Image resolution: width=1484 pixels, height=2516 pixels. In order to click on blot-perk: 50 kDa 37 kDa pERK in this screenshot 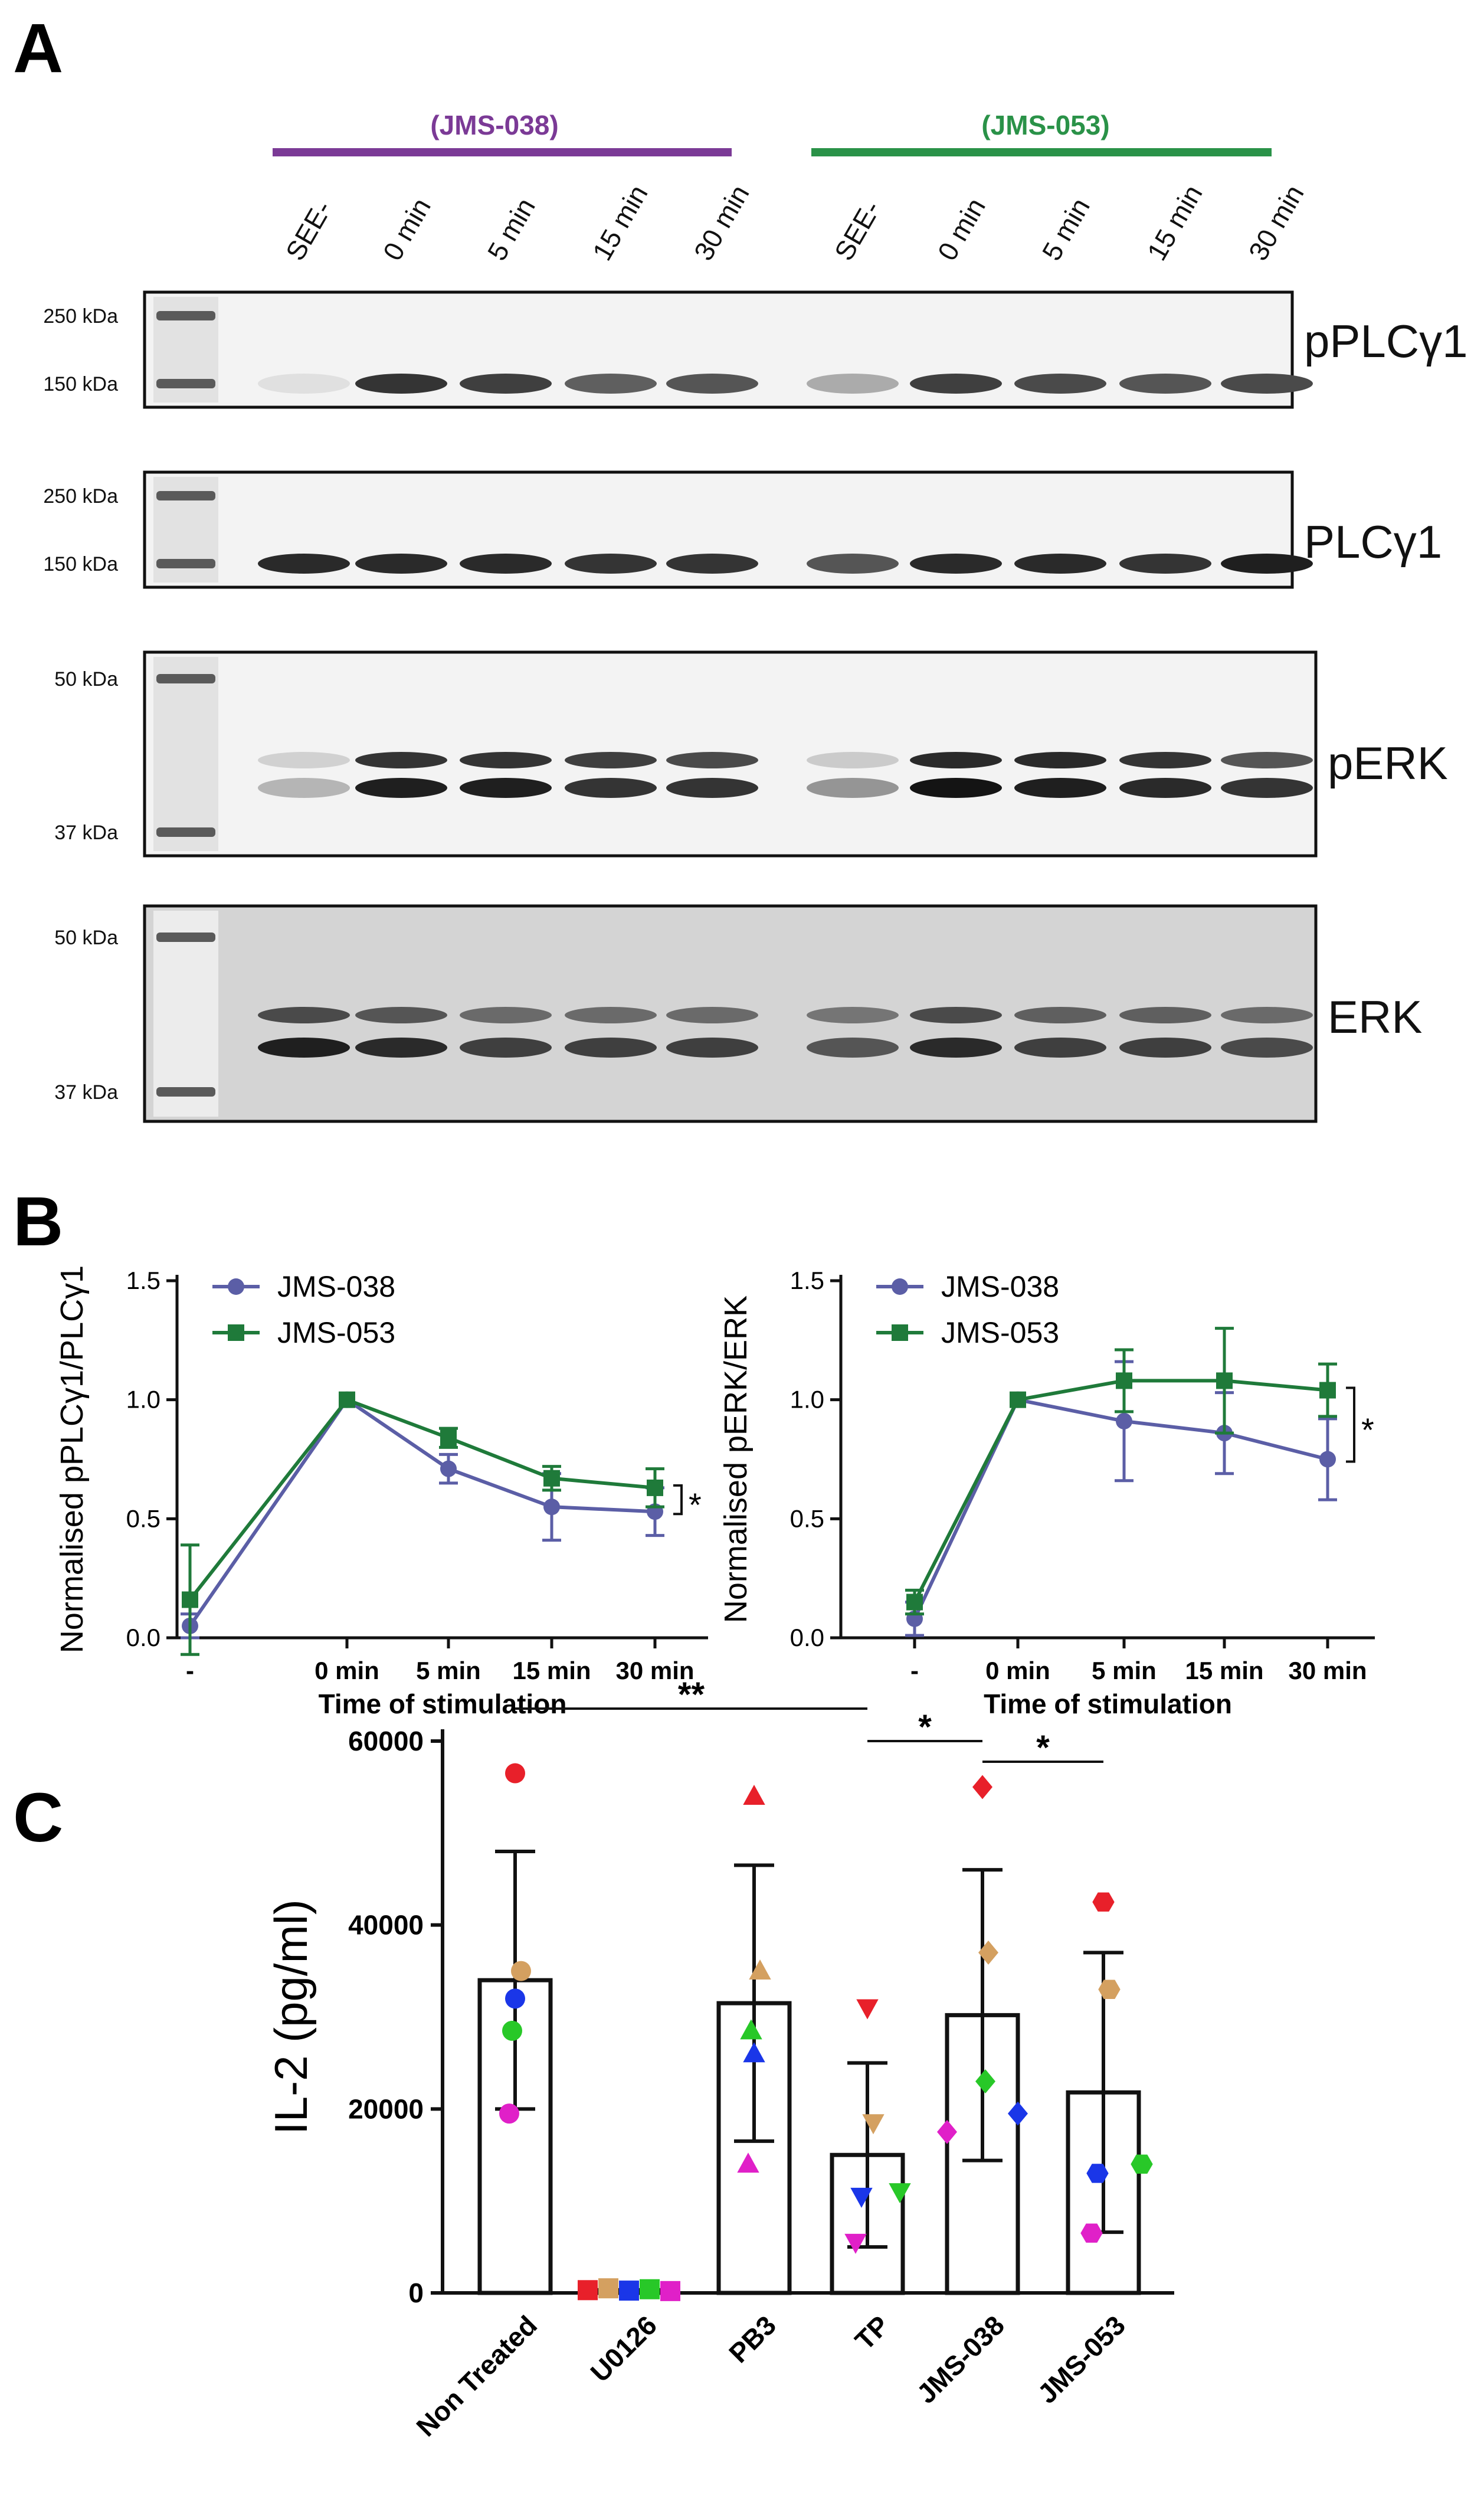, I will do `click(751, 754)`.